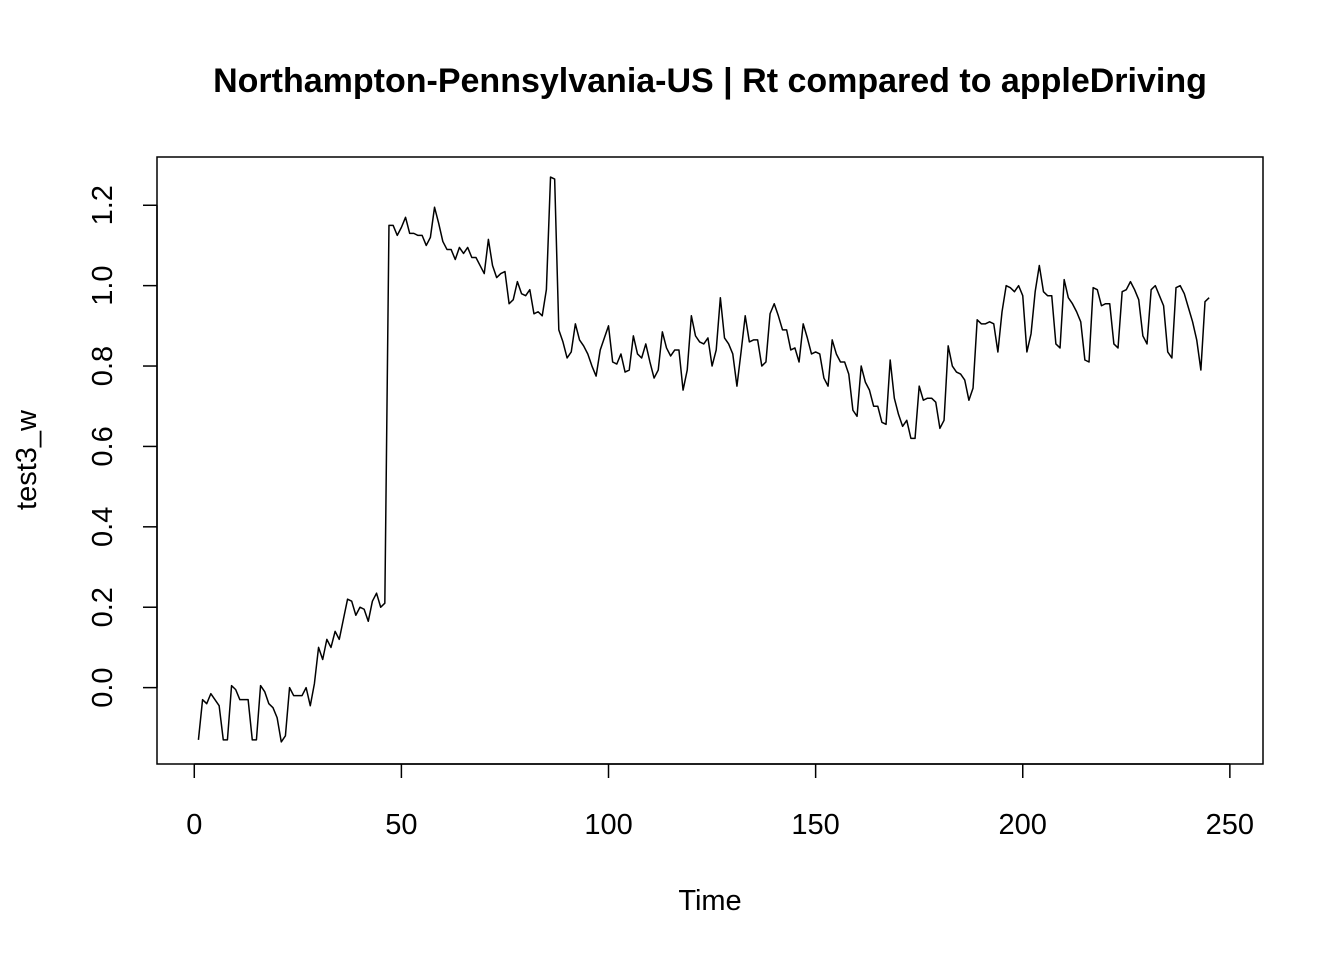 Image resolution: width=1344 pixels, height=960 pixels. I want to click on x-tick-label: 200, so click(1023, 825).